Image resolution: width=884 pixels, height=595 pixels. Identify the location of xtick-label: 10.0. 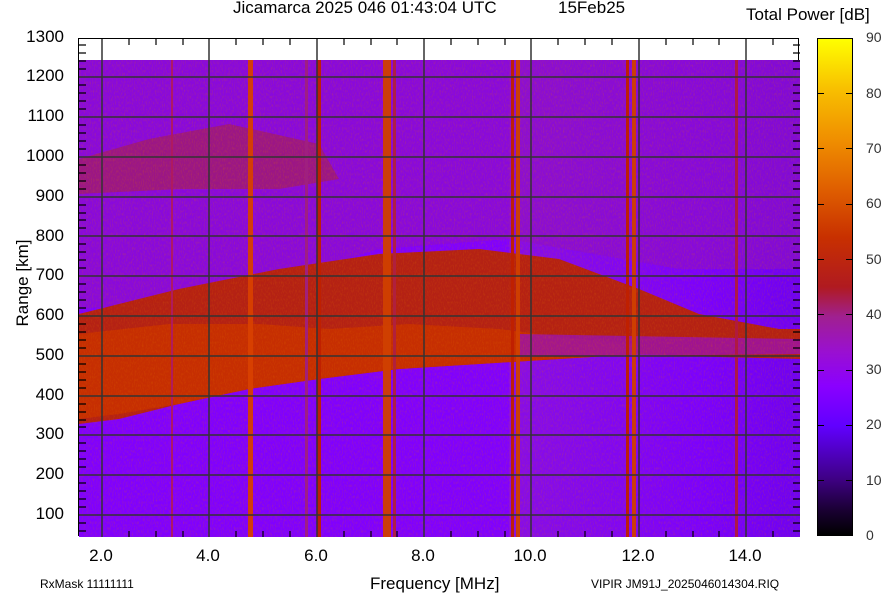
(530, 555).